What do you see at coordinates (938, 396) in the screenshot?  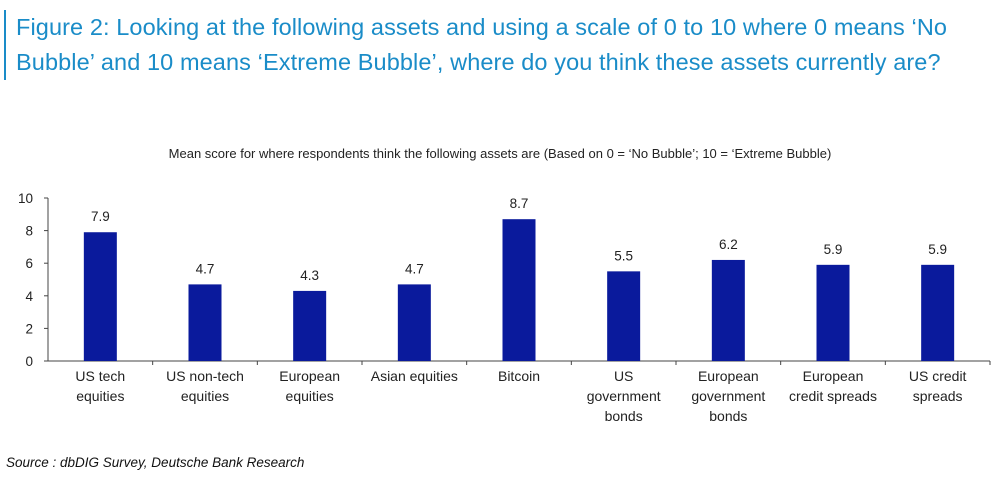 I see `x-category-label: spreads` at bounding box center [938, 396].